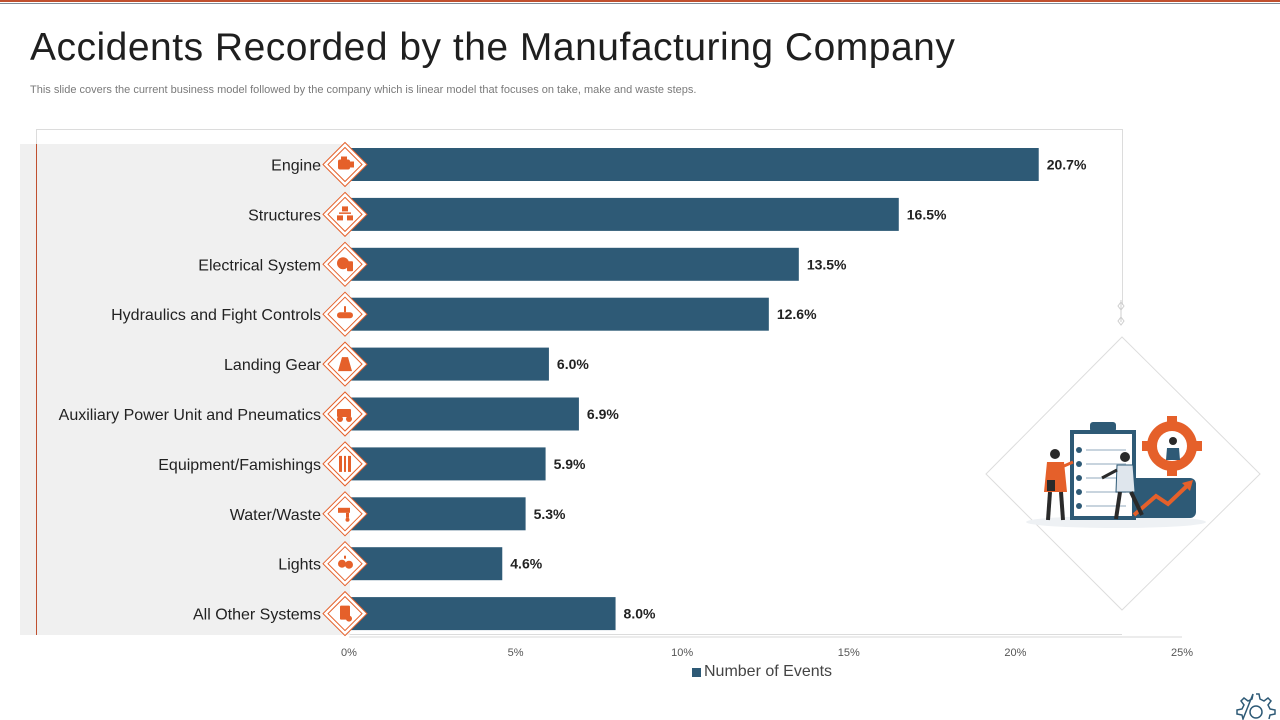 Image resolution: width=1280 pixels, height=720 pixels. Describe the element at coordinates (349, 653) in the screenshot. I see `x-tick-label-0: 0%` at that location.